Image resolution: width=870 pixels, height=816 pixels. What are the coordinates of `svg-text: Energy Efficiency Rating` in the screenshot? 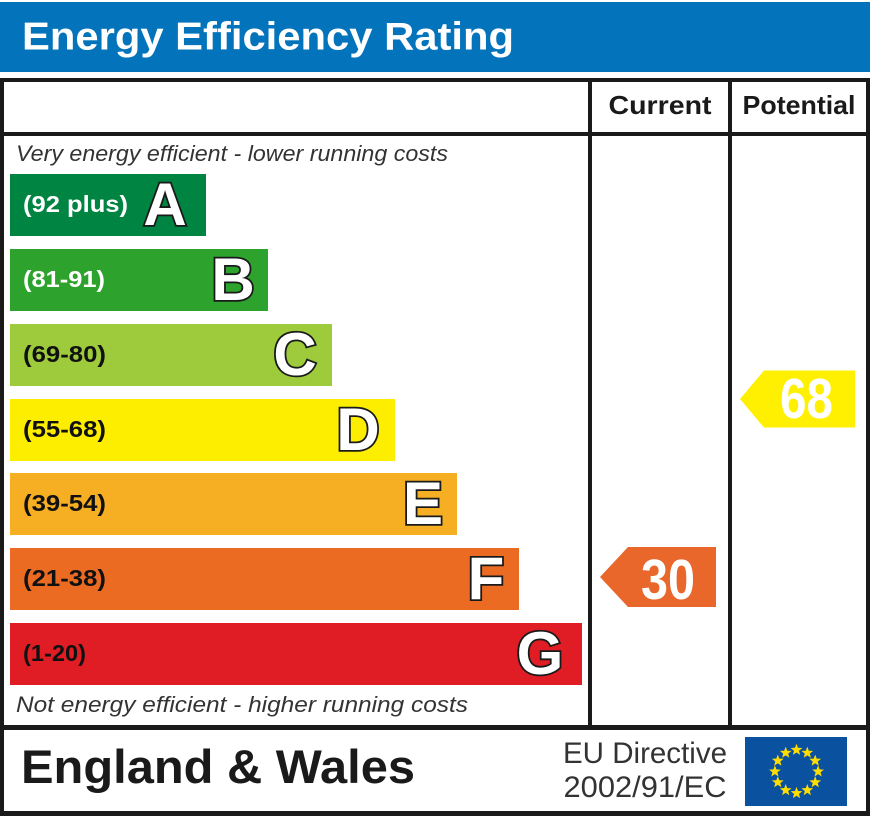 It's located at (268, 37).